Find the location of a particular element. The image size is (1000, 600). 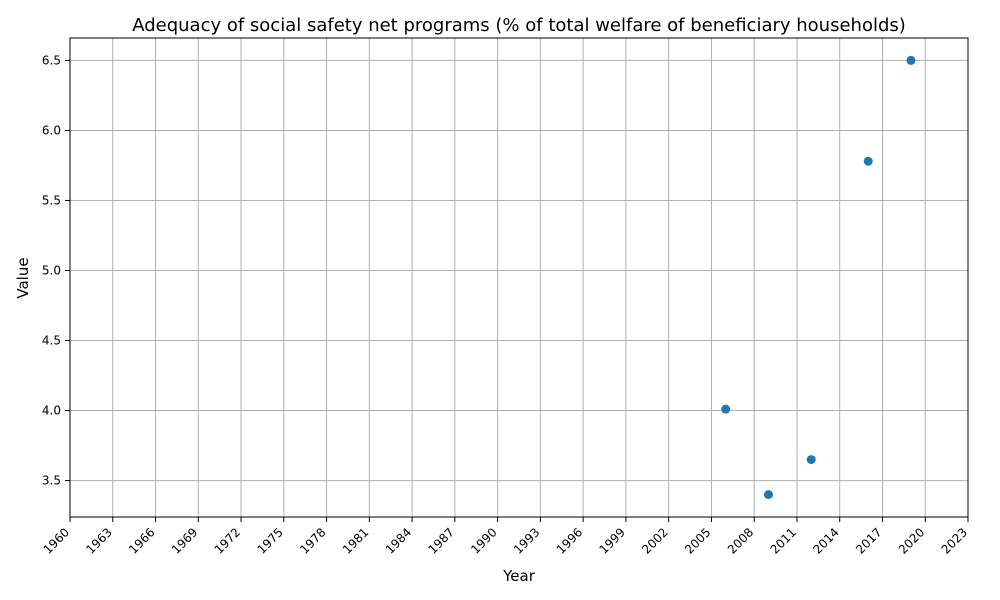

x-tick-label: 2008 is located at coordinates (740, 540).